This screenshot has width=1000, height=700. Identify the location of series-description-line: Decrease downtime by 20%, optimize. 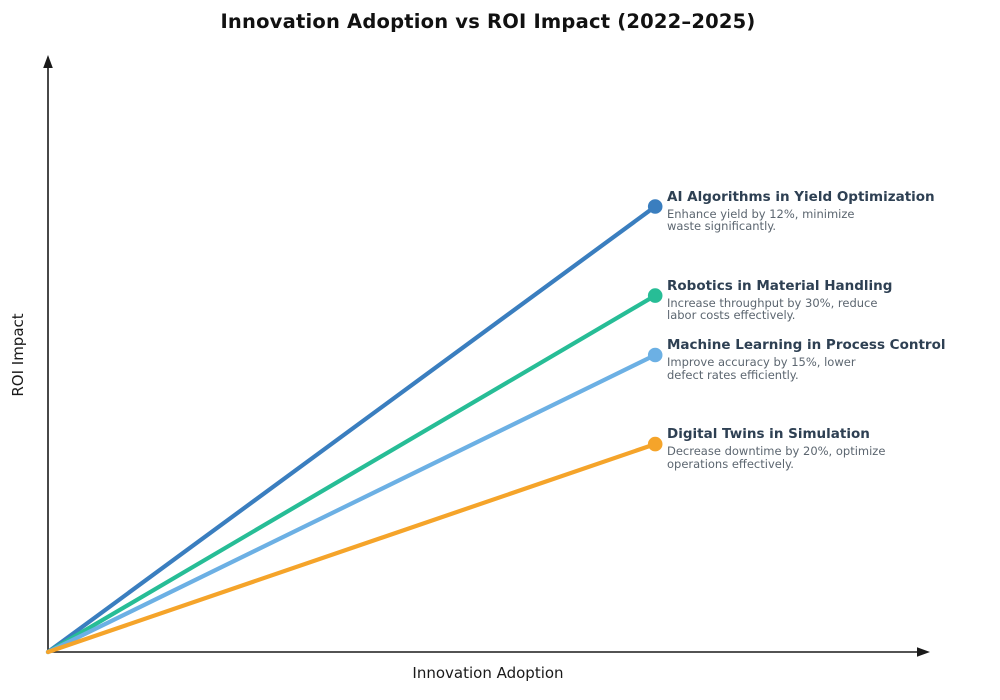
(776, 451).